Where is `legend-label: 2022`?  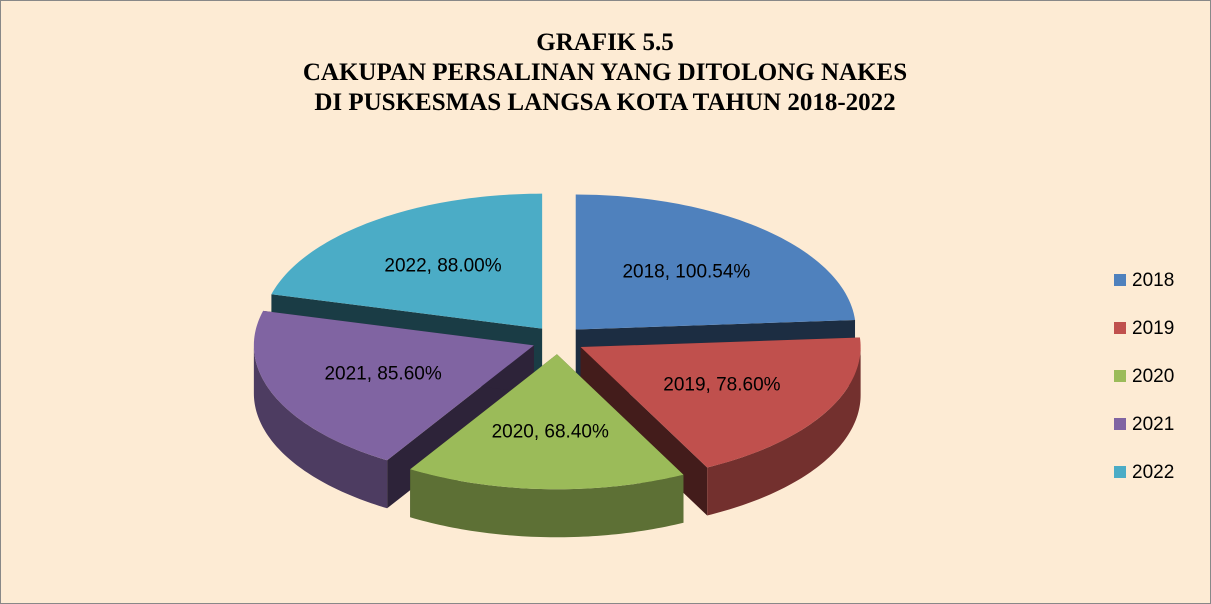 legend-label: 2022 is located at coordinates (1153, 472).